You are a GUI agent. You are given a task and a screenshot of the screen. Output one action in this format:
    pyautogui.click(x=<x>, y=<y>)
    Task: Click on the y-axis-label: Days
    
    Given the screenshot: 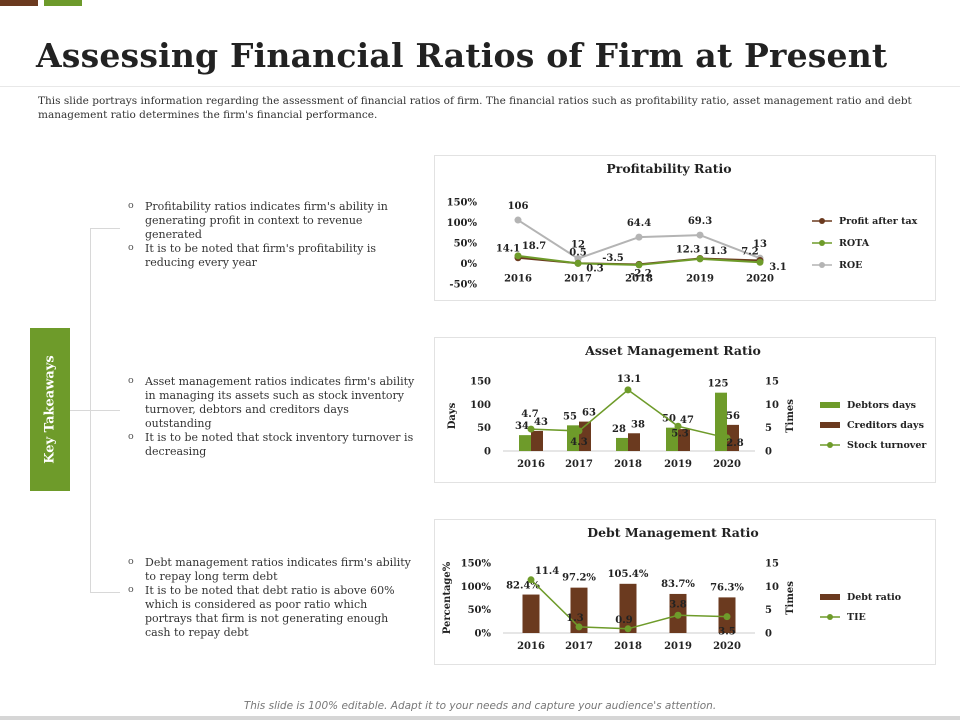 What is the action you would take?
    pyautogui.click(x=452, y=415)
    